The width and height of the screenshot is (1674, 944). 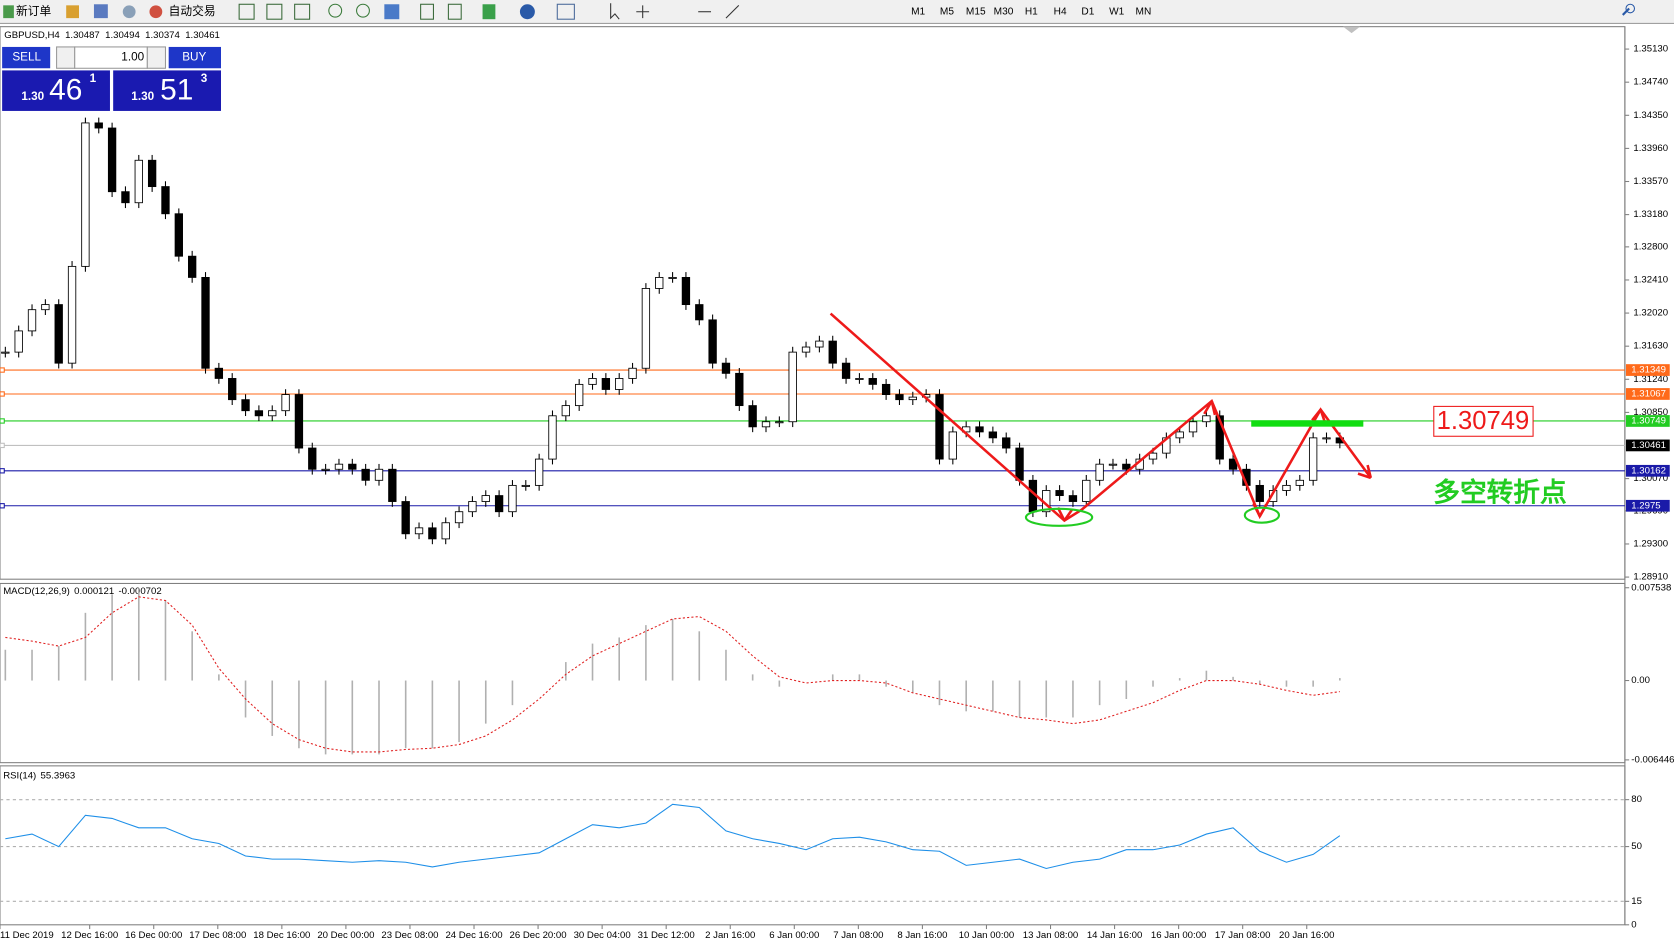 What do you see at coordinates (1650, 214) in the screenshot?
I see `price-tick-label: 1.33180` at bounding box center [1650, 214].